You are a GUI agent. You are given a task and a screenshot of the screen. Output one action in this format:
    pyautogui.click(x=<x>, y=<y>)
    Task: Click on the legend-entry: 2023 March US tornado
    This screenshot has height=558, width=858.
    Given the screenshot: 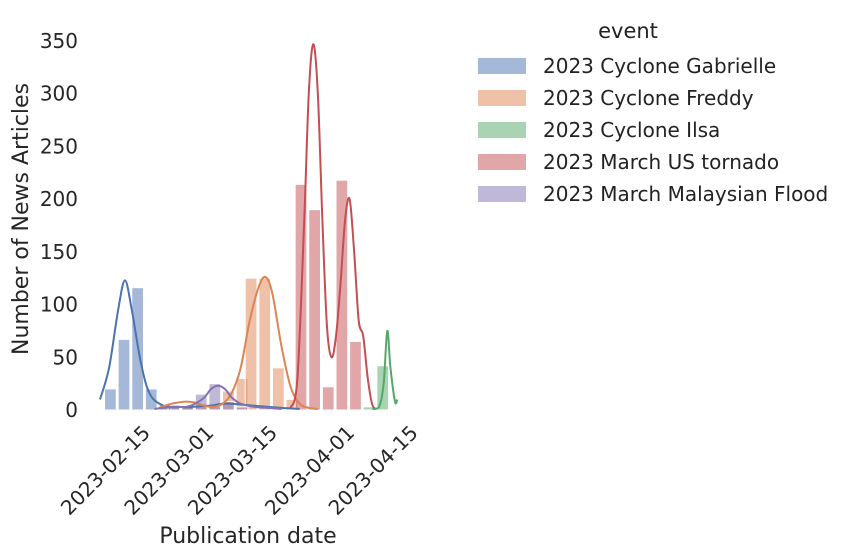 What is the action you would take?
    pyautogui.click(x=653, y=162)
    